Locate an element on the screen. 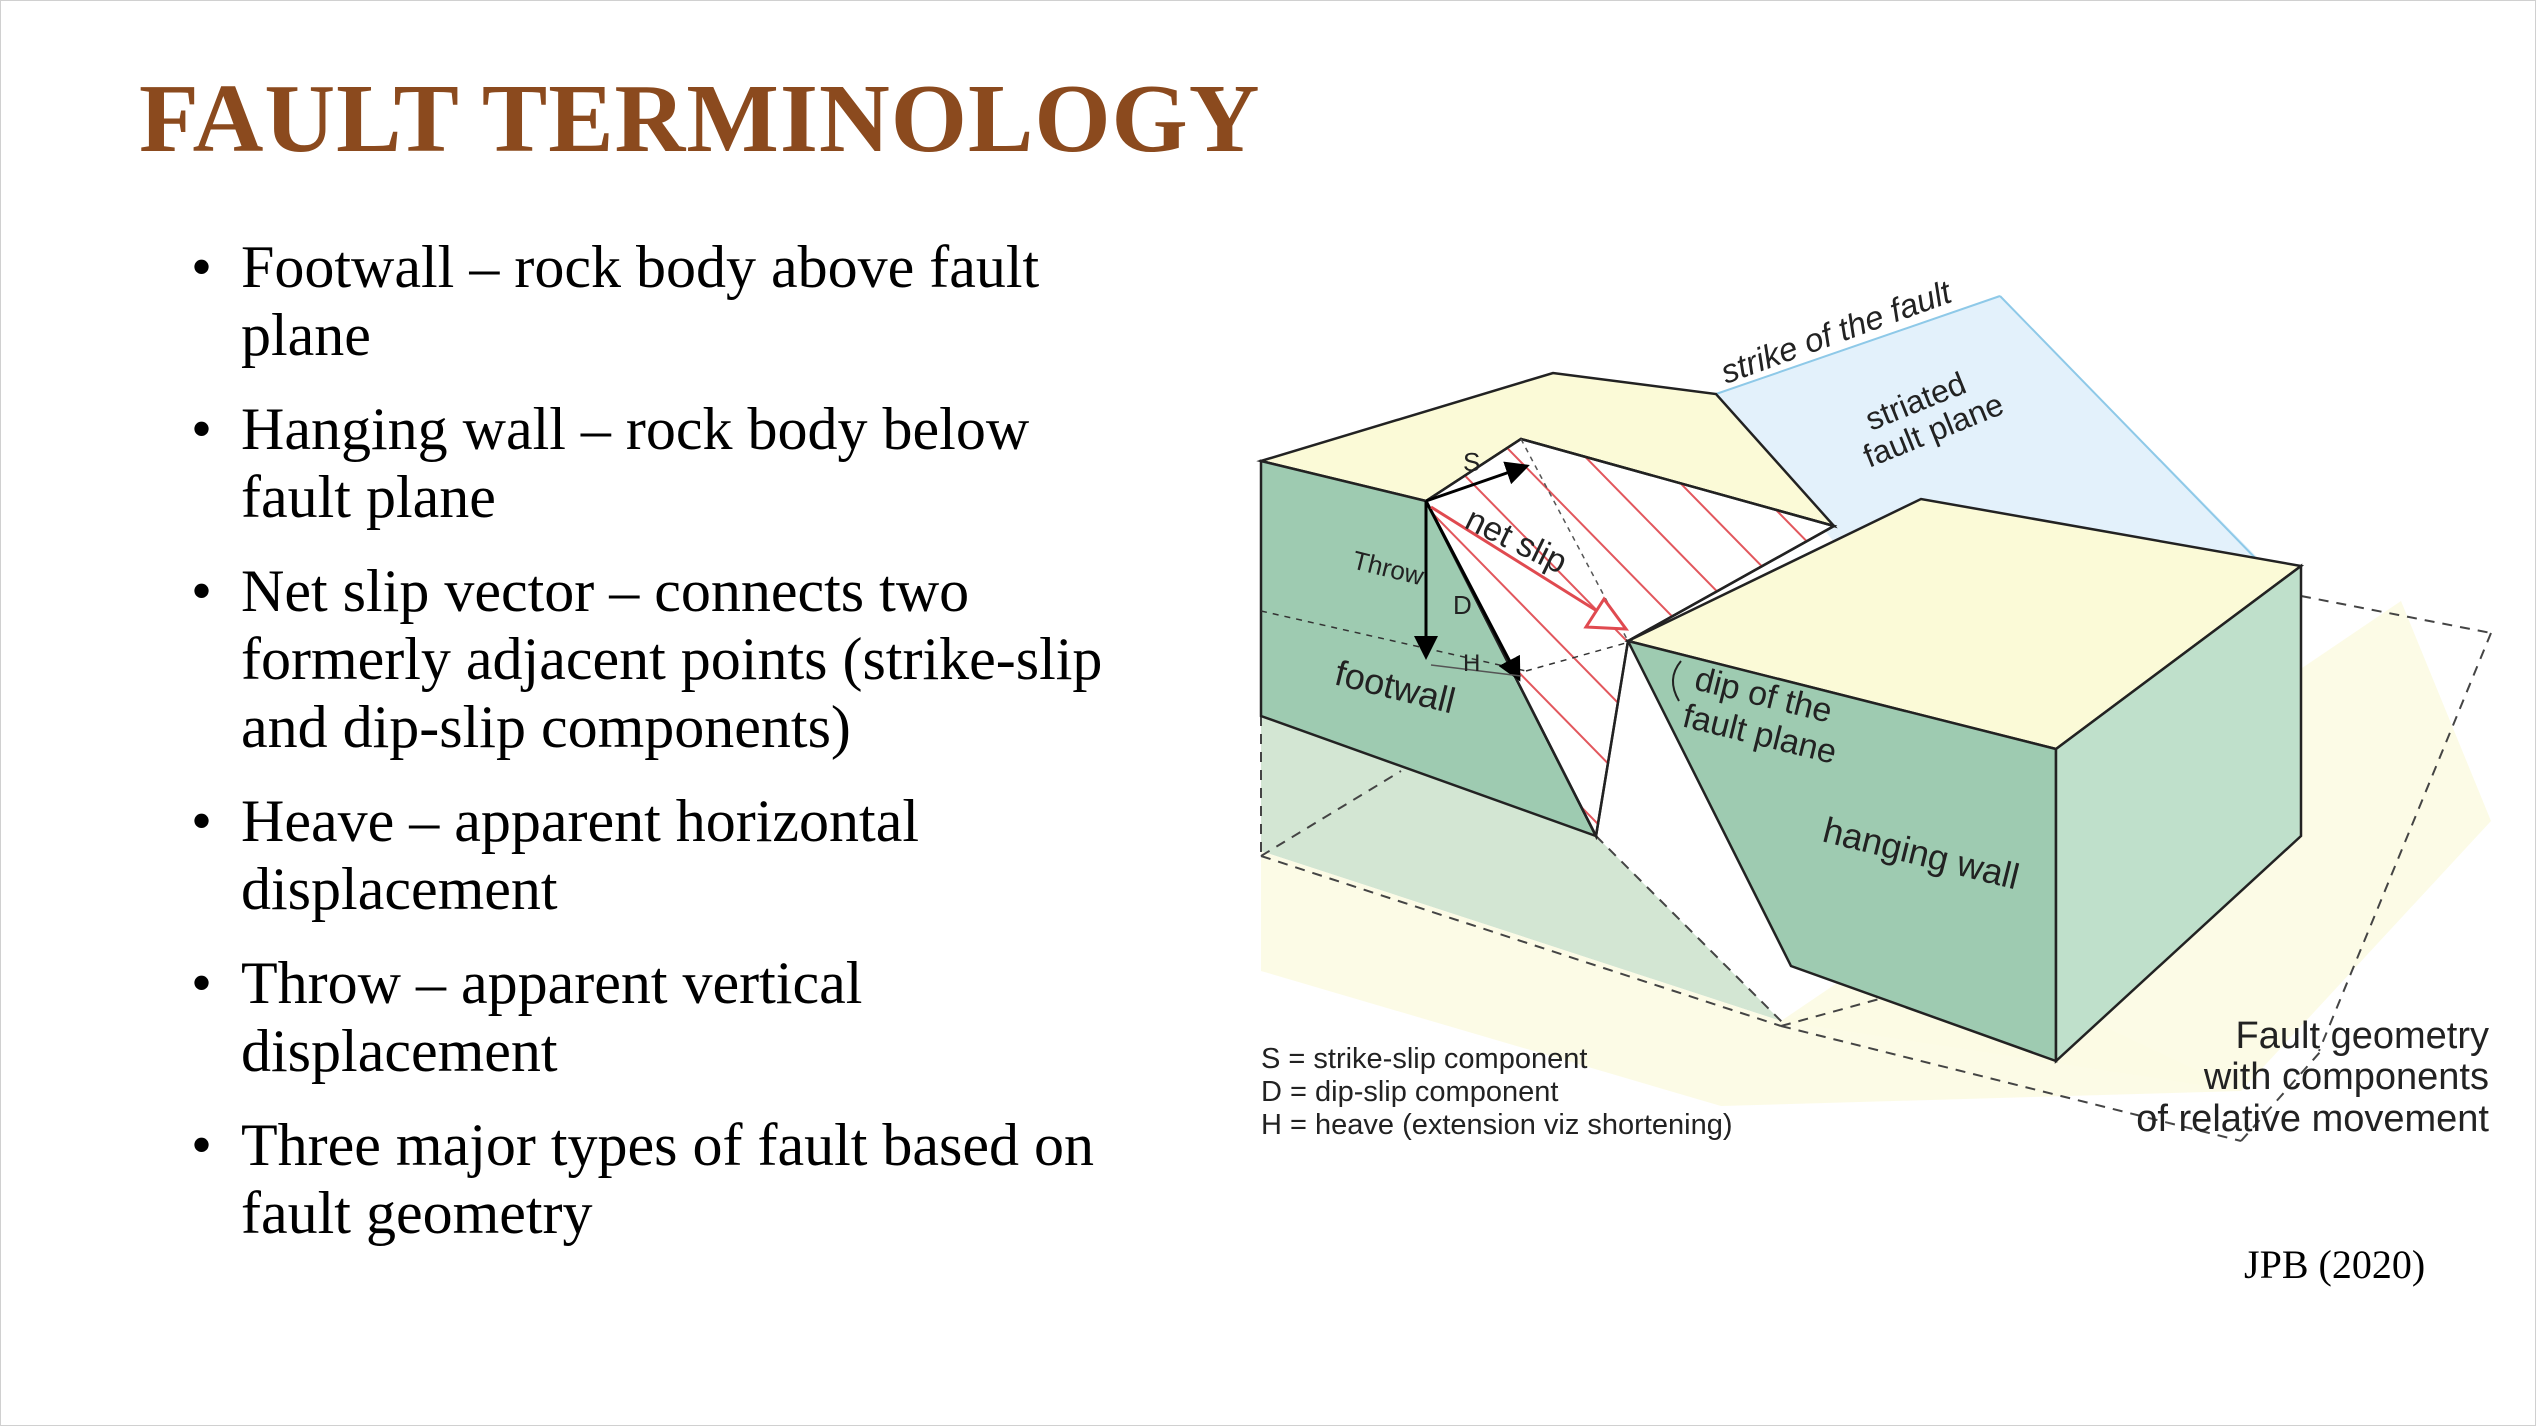  caption-line: Fault geometry is located at coordinates (2362, 1036).